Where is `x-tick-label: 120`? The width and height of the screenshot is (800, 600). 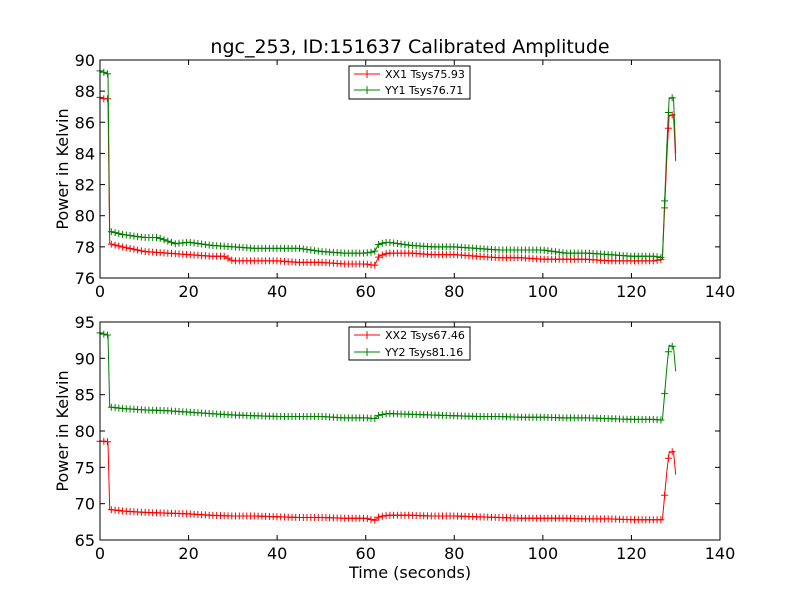
x-tick-label: 120 is located at coordinates (631, 553).